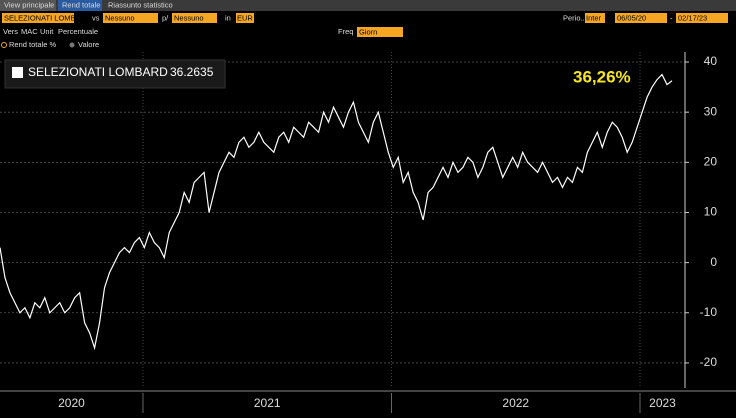 This screenshot has height=418, width=736. Describe the element at coordinates (368, 31) in the screenshot. I see `freq-field: Giorn` at that location.